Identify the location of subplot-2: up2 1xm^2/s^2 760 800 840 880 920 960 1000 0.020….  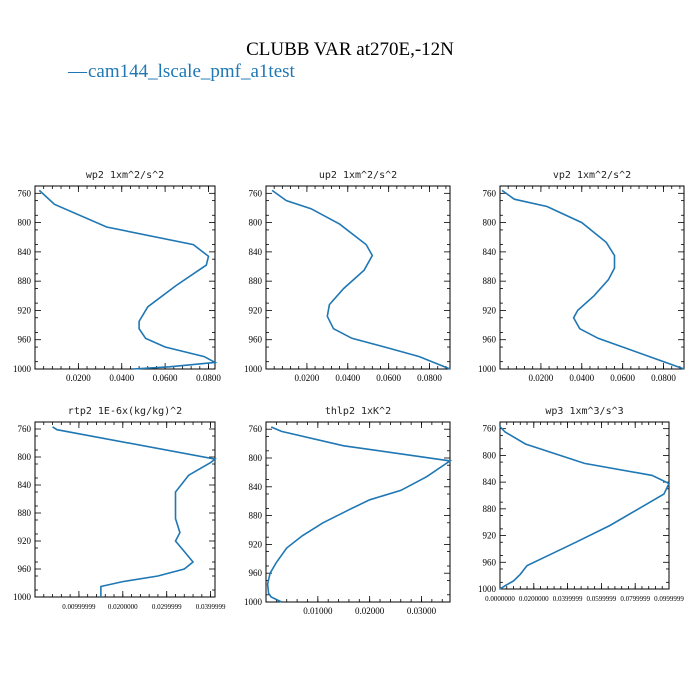
(347, 276).